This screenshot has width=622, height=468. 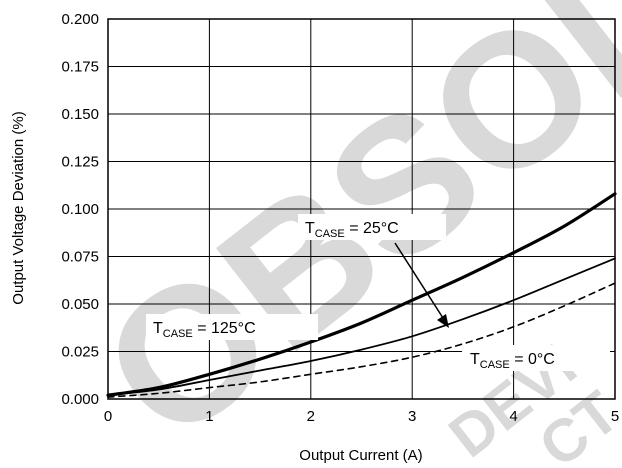 What do you see at coordinates (80, 19) in the screenshot?
I see `y-tick-label: 0.200` at bounding box center [80, 19].